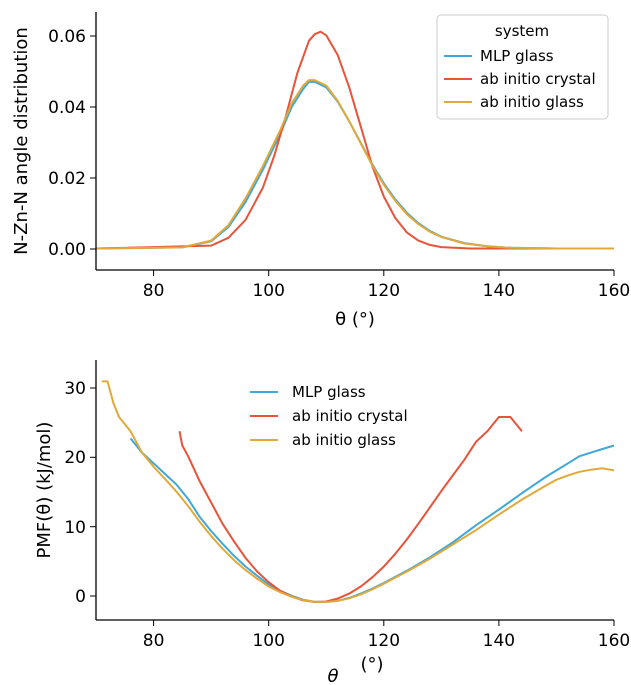  I want to click on p1-x-axis-label: θ (°), so click(355, 319).